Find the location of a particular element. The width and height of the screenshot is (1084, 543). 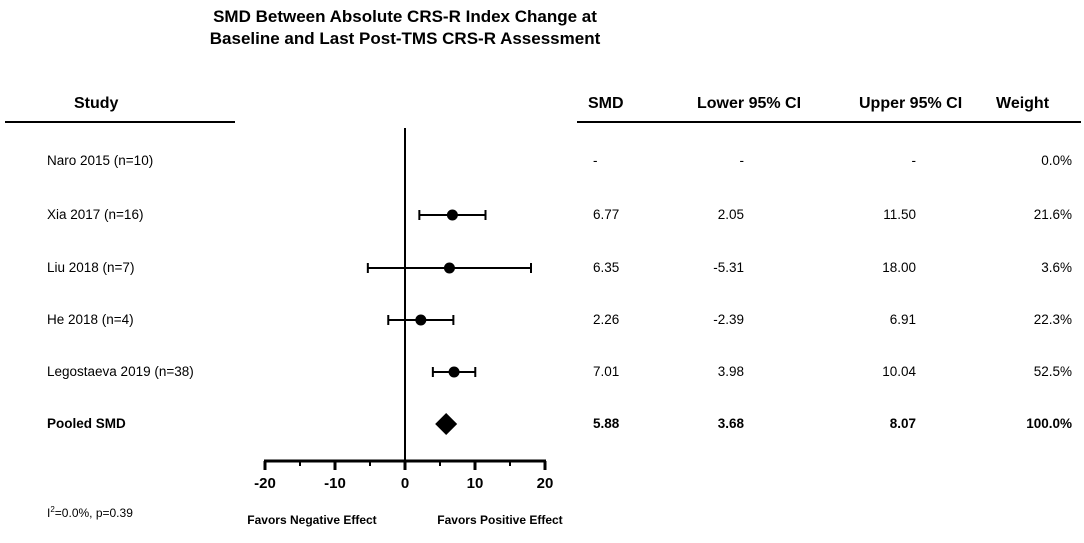

study-row-3-weight: 22.3% is located at coordinates (1052, 319).